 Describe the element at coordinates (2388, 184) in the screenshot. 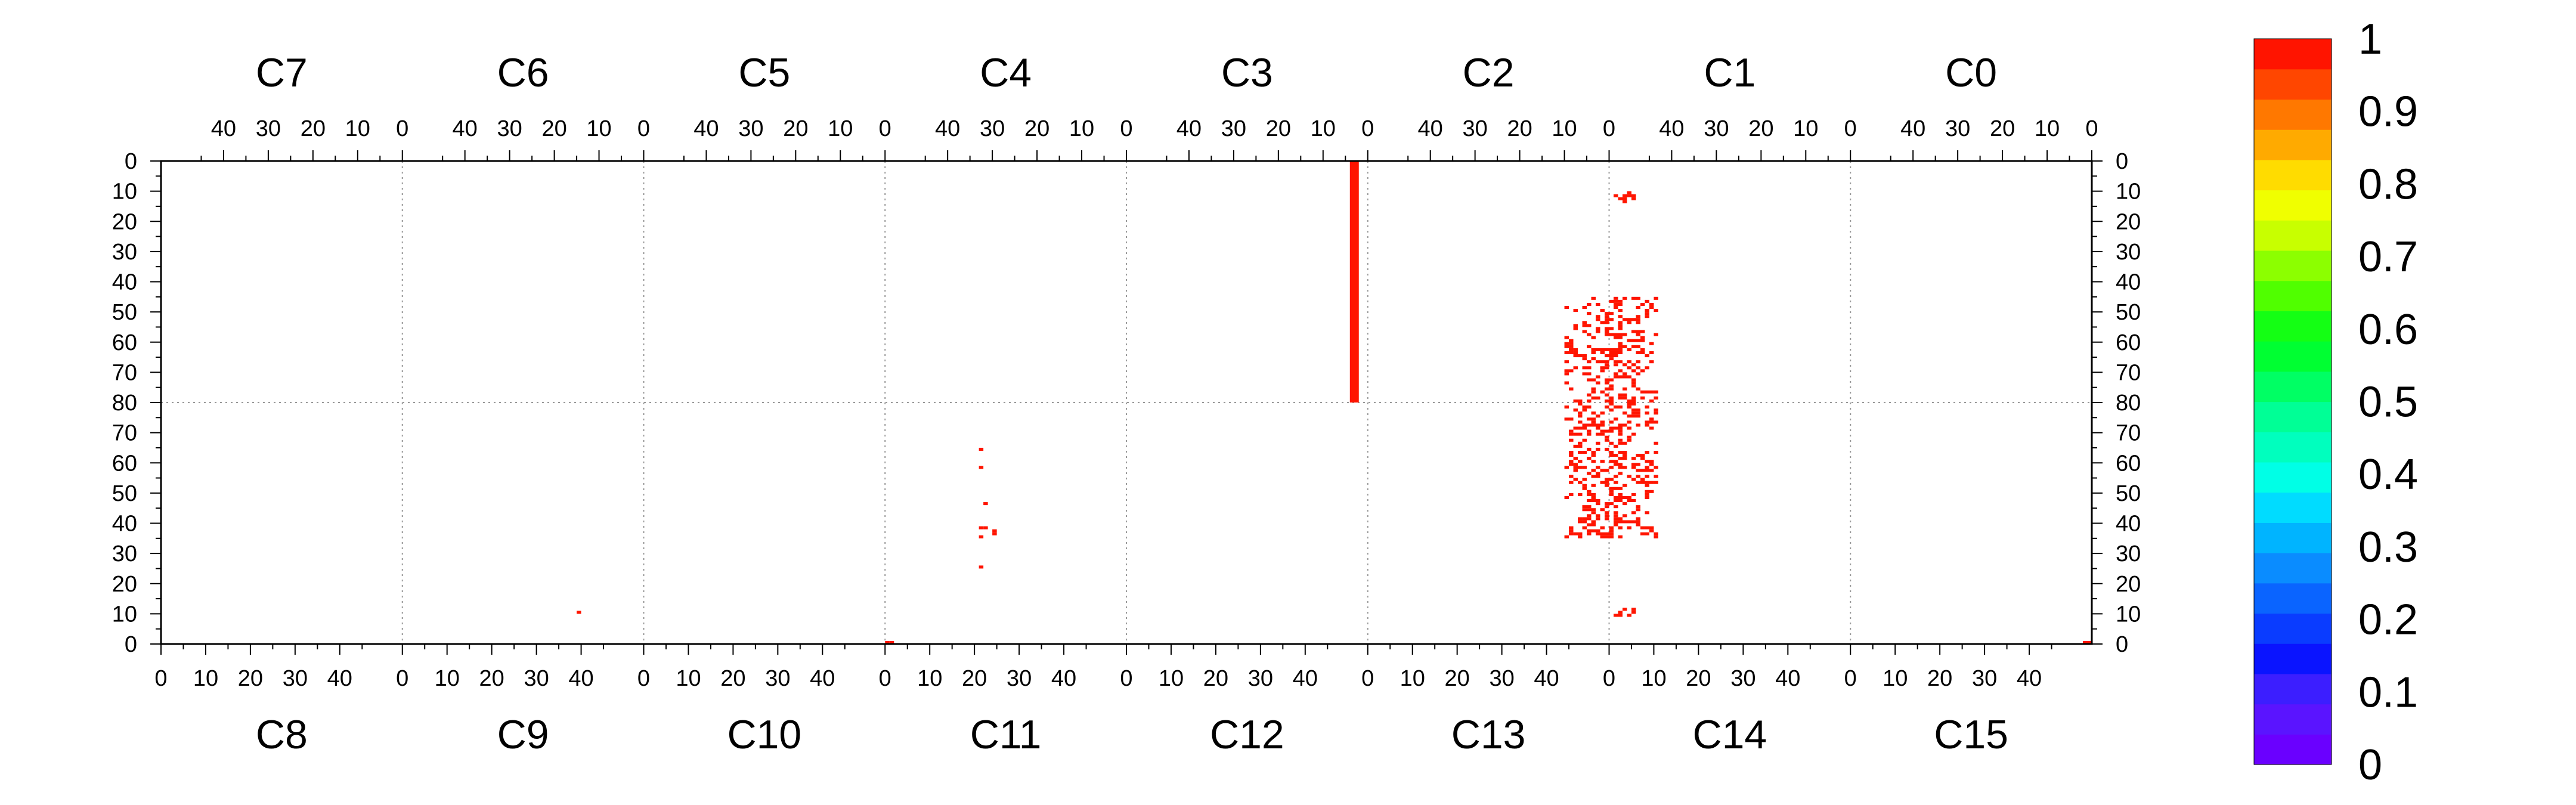

I see `colorbar-tick-label: 0.8` at that location.